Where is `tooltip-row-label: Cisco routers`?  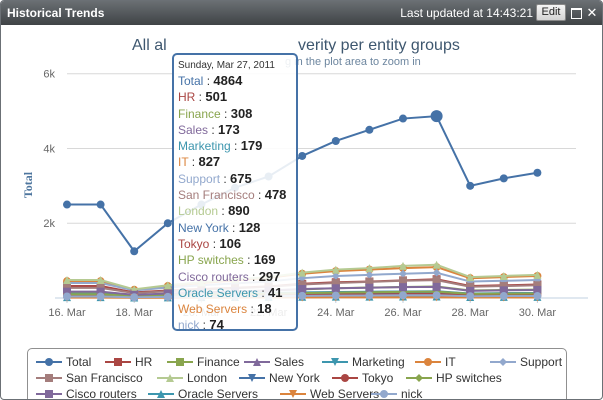
tooltip-row-label: Cisco routers is located at coordinates (213, 276).